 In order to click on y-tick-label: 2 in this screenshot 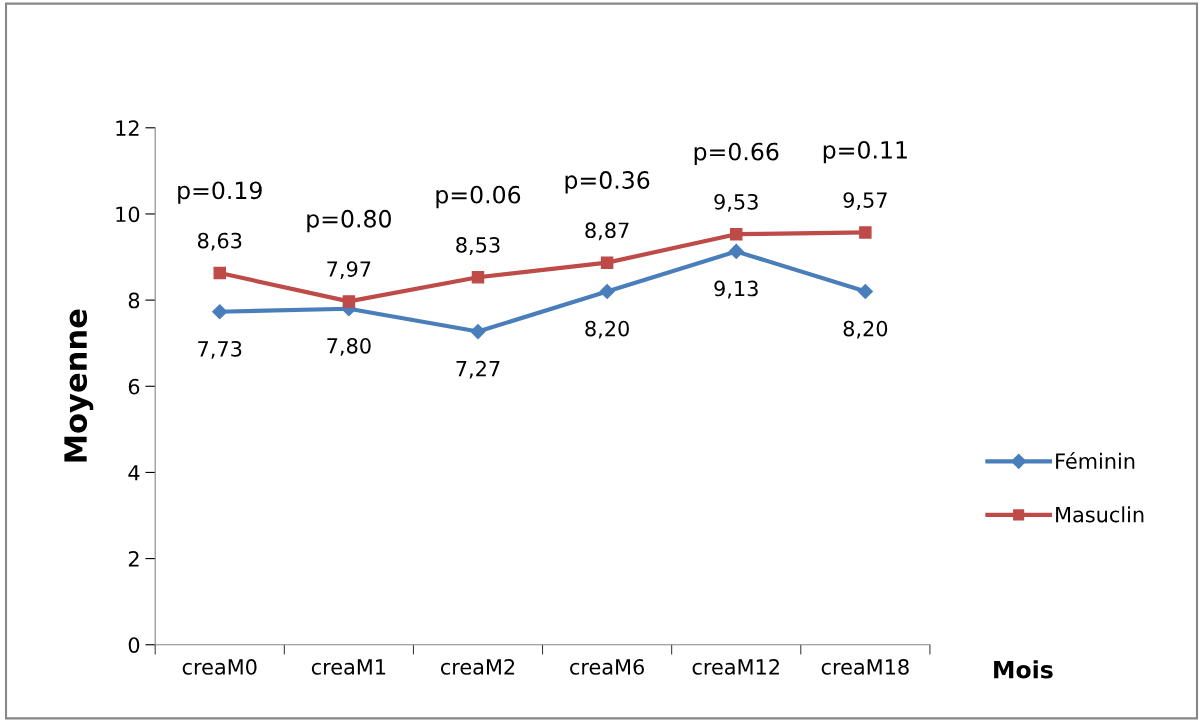, I will do `click(133, 559)`.